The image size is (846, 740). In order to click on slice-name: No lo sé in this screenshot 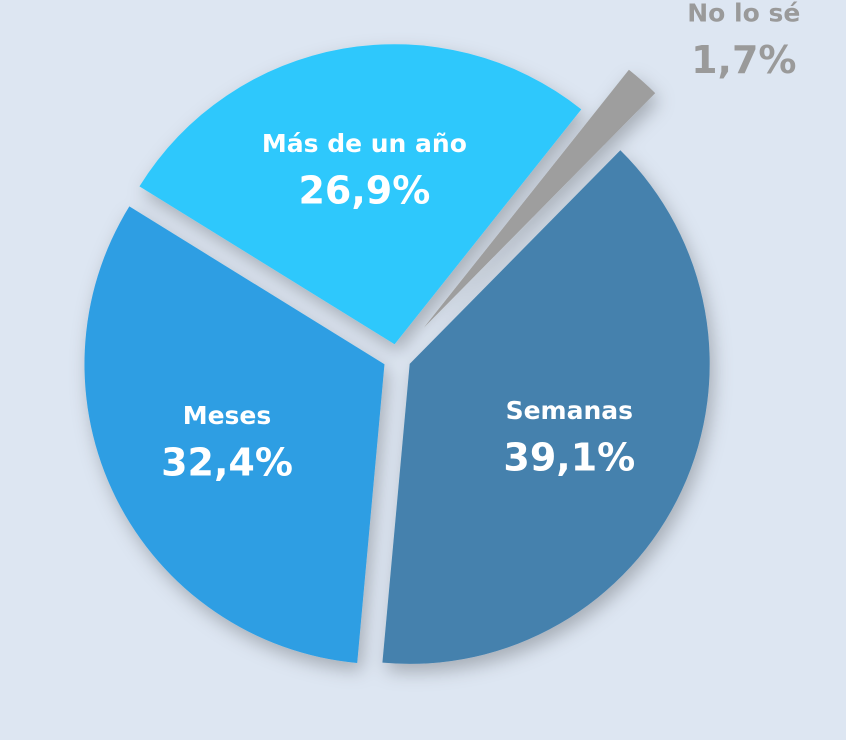, I will do `click(743, 14)`.